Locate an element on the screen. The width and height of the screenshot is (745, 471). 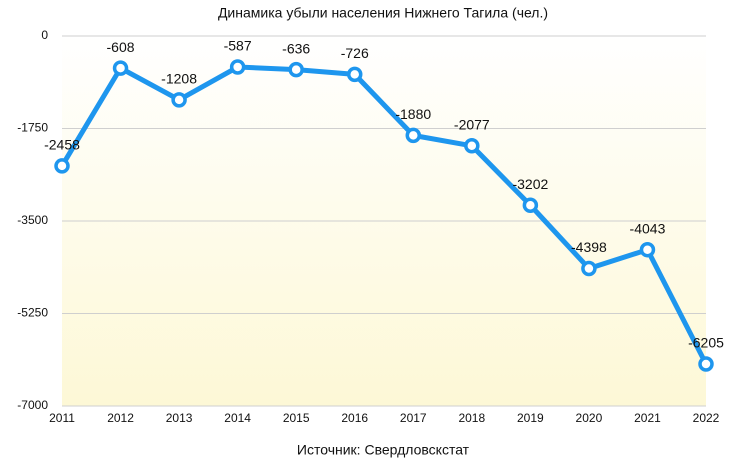
y-tick-label: -5250 is located at coordinates (32, 313).